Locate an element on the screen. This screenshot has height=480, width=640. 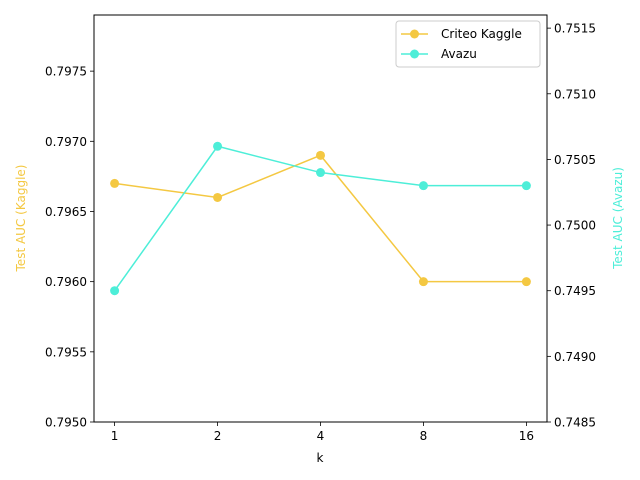
y-left-tick-label: 0.7960 is located at coordinates (66, 282).